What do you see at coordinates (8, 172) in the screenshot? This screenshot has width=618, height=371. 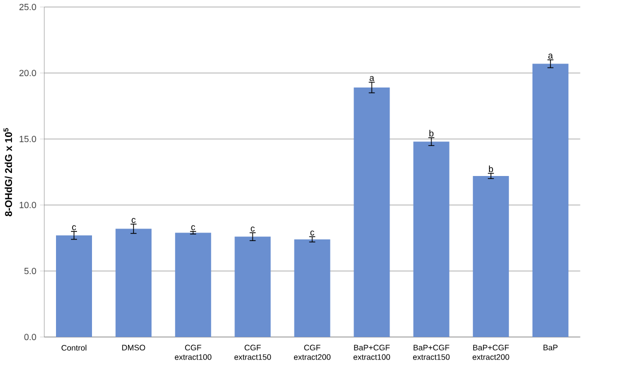 I see `y-axis-title: 8-OHdG/ 2dG x 10$^{5}$` at bounding box center [8, 172].